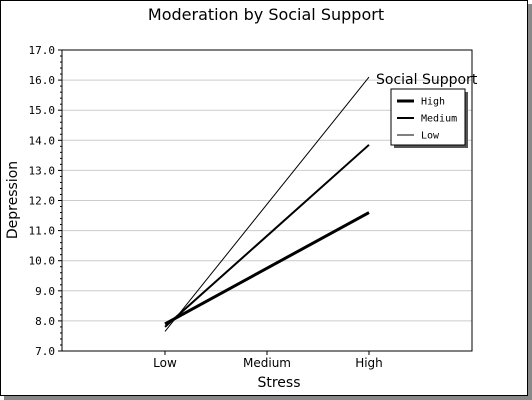 Image resolution: width=532 pixels, height=400 pixels. I want to click on legend-title: Social Support, so click(427, 80).